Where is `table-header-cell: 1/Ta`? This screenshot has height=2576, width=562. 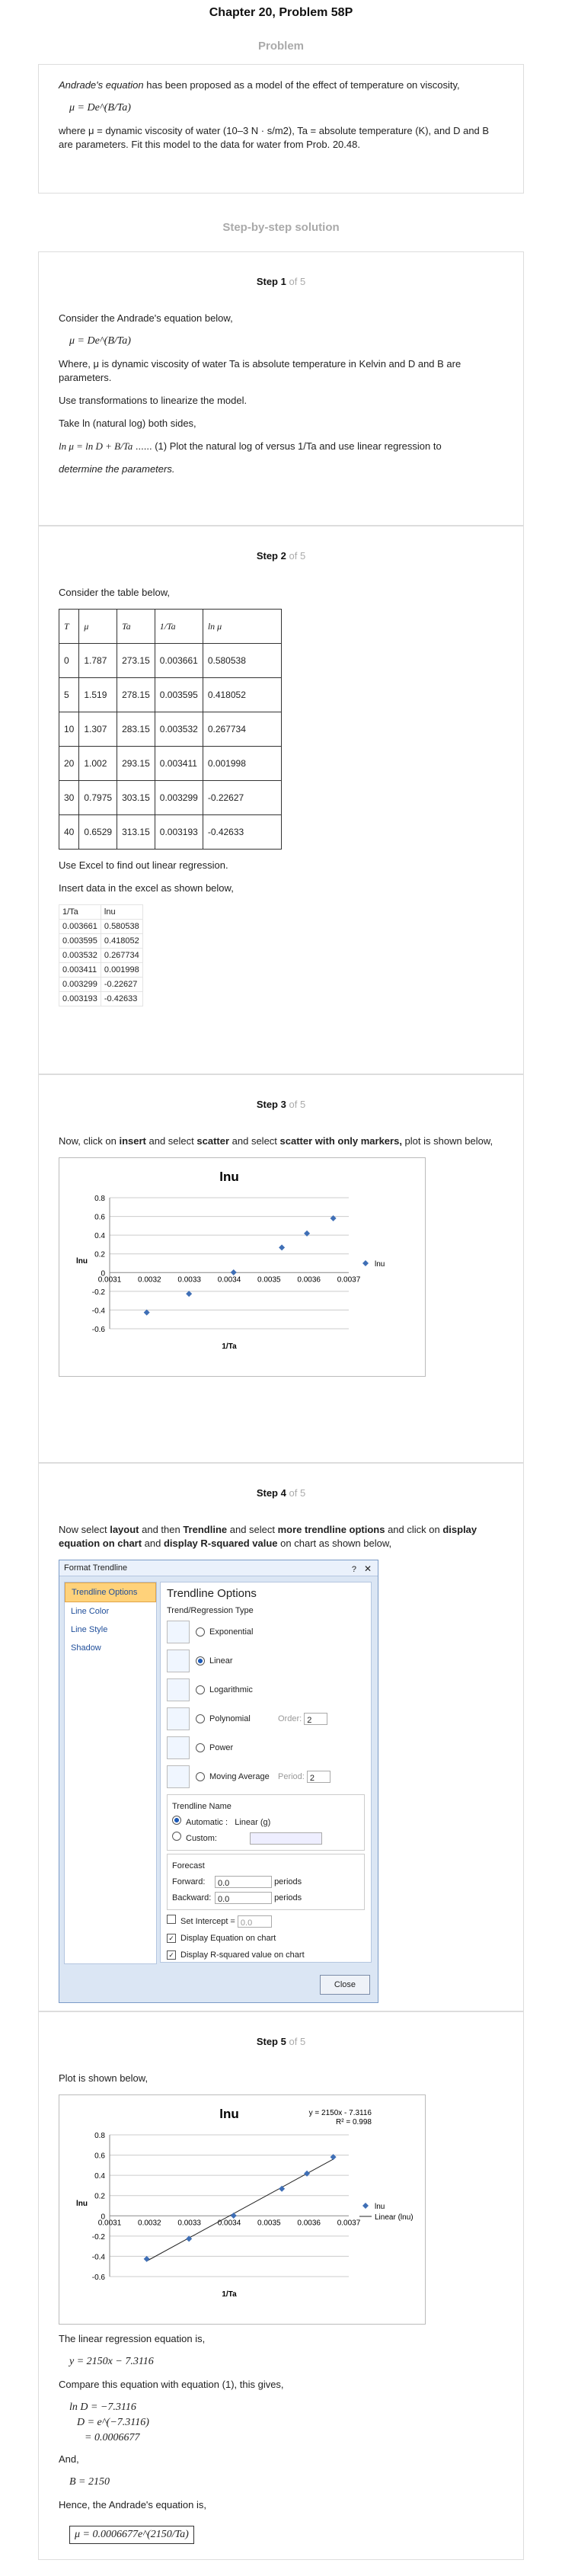 table-header-cell: 1/Ta is located at coordinates (179, 626).